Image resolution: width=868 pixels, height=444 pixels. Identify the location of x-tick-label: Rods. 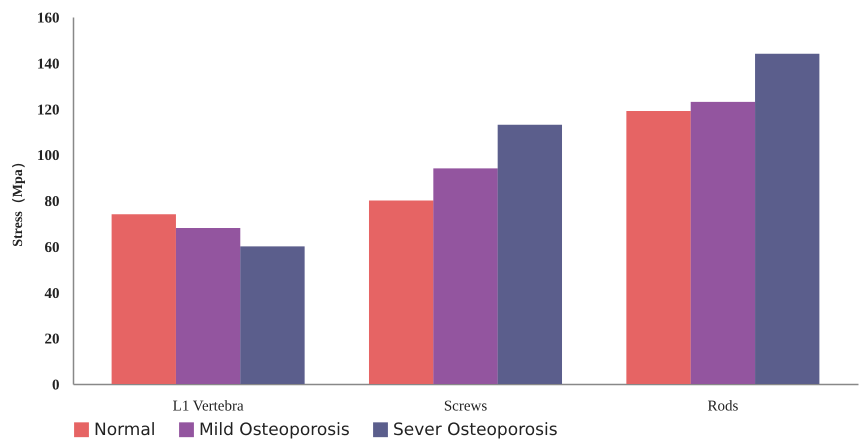
(722, 406).